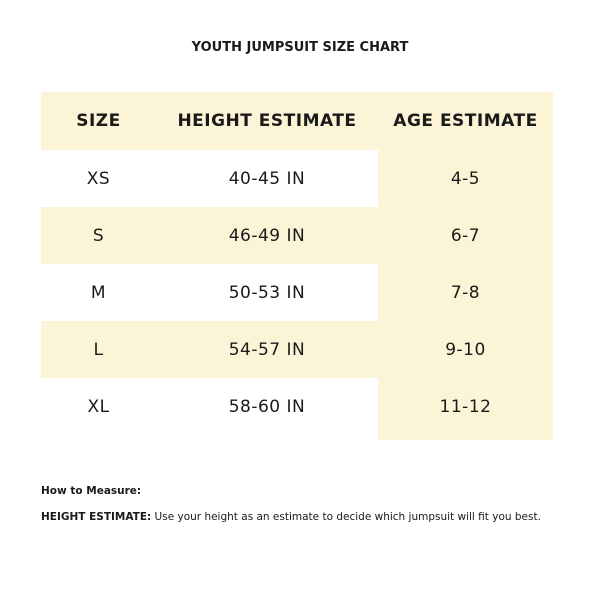  I want to click on column-header: AGE ESTIMATE, so click(465, 121).